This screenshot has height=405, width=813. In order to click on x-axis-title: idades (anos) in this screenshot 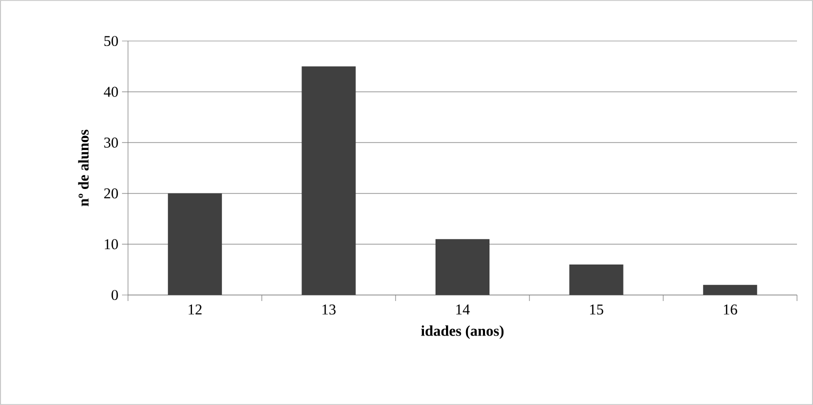, I will do `click(462, 332)`.